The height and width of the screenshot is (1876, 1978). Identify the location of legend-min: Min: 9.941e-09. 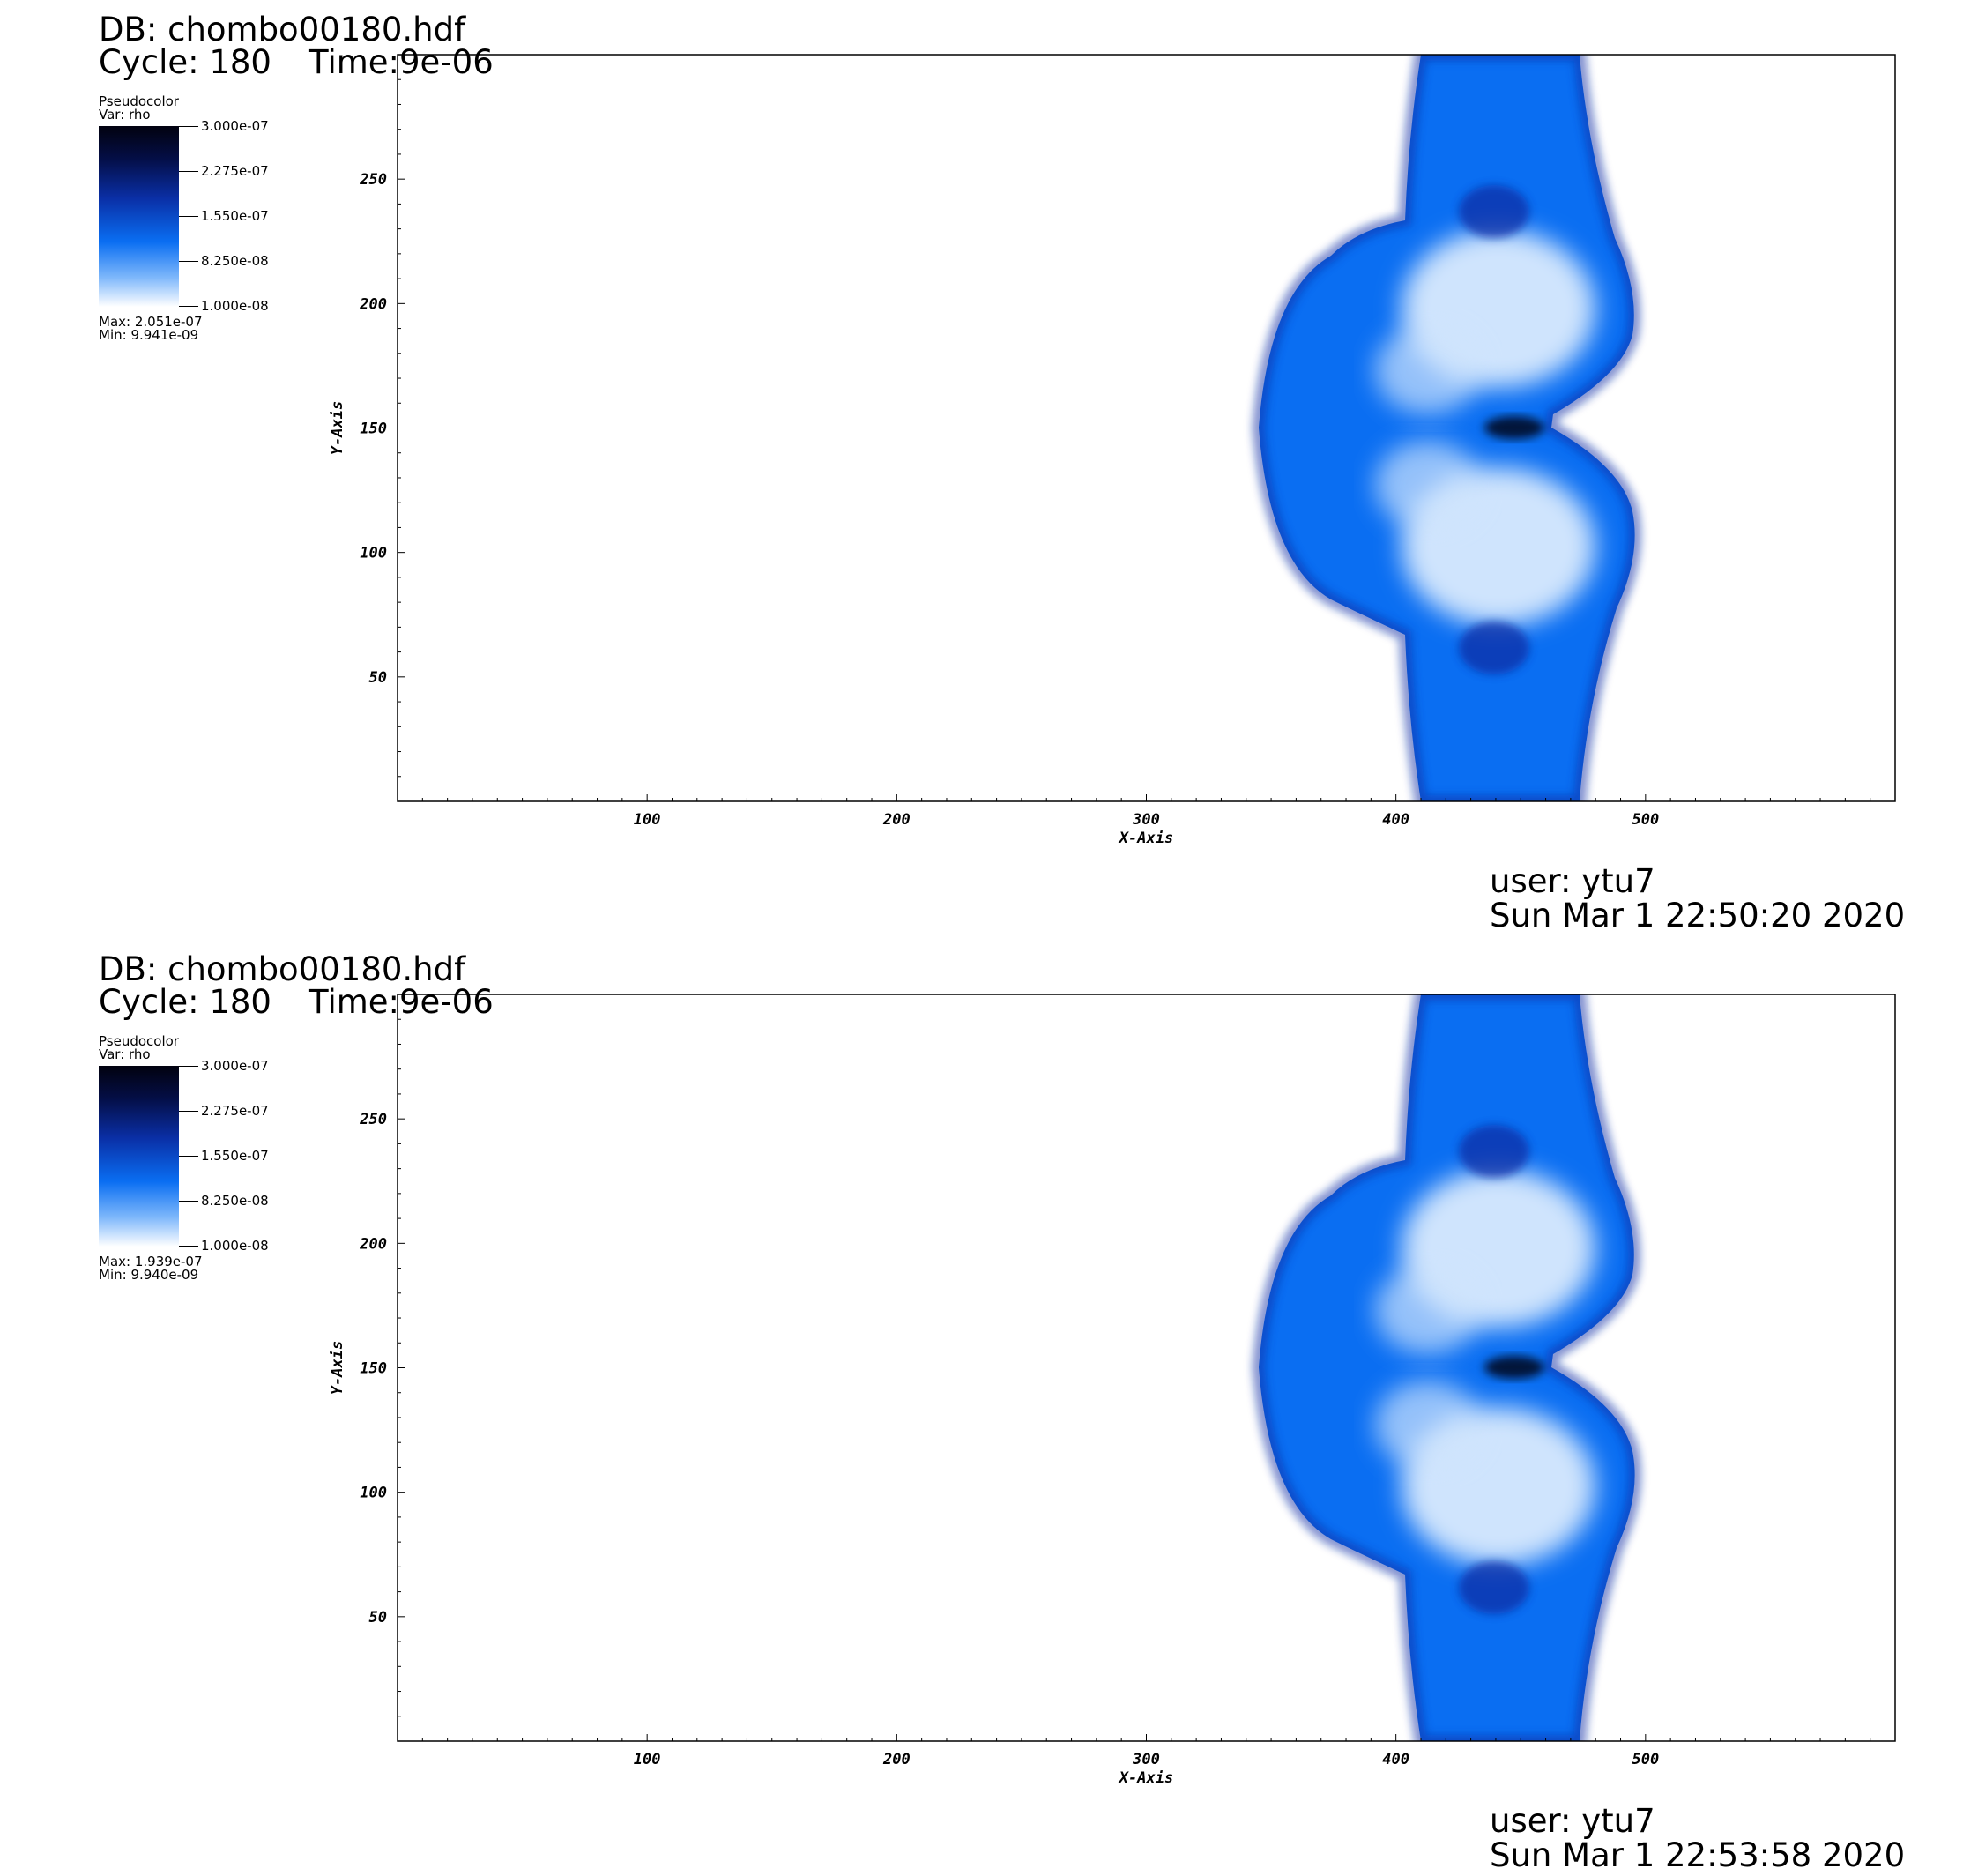
(149, 335).